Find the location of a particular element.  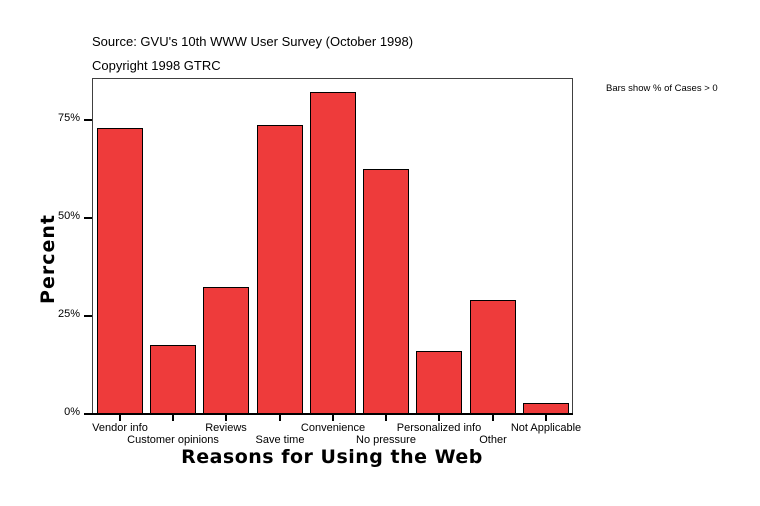

x-axis-line is located at coordinates (329, 414).